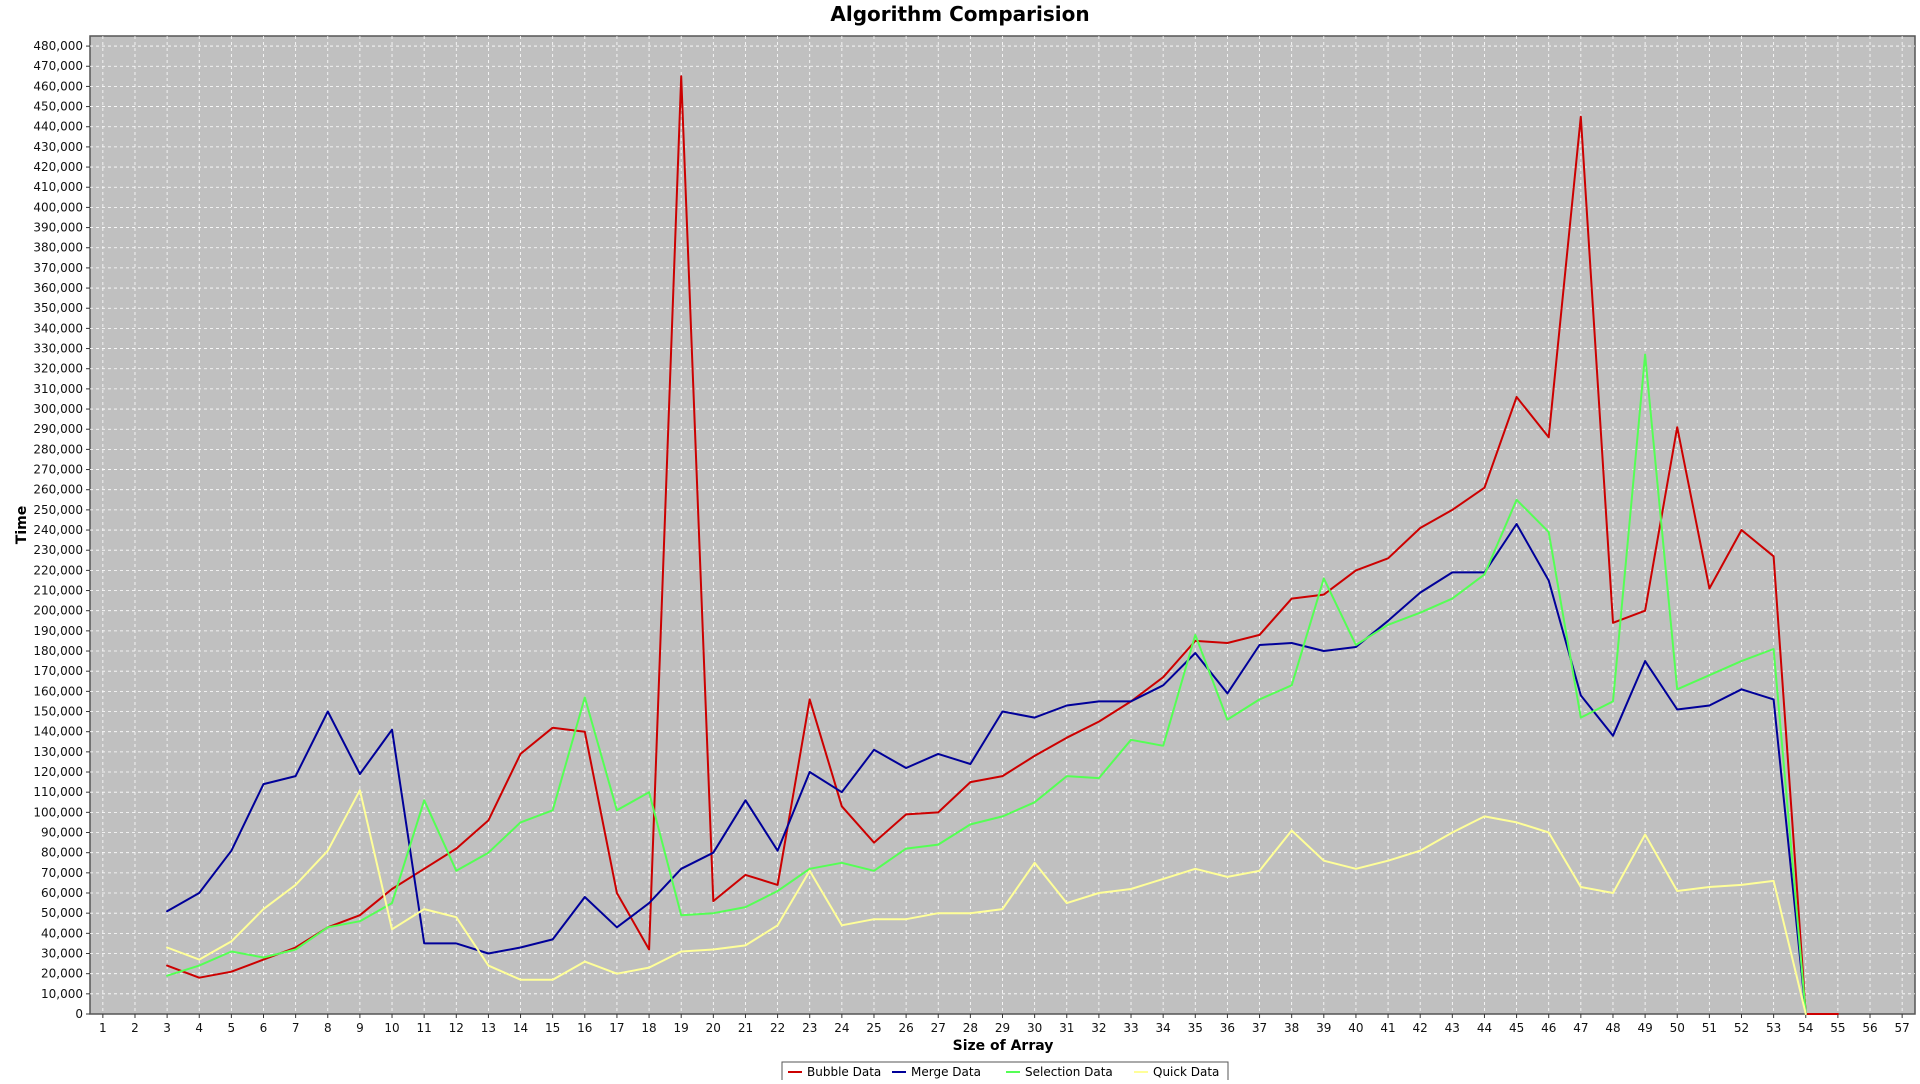 This screenshot has width=1920, height=1084. Describe the element at coordinates (1612, 1028) in the screenshot. I see `x-tick-label: 48` at that location.